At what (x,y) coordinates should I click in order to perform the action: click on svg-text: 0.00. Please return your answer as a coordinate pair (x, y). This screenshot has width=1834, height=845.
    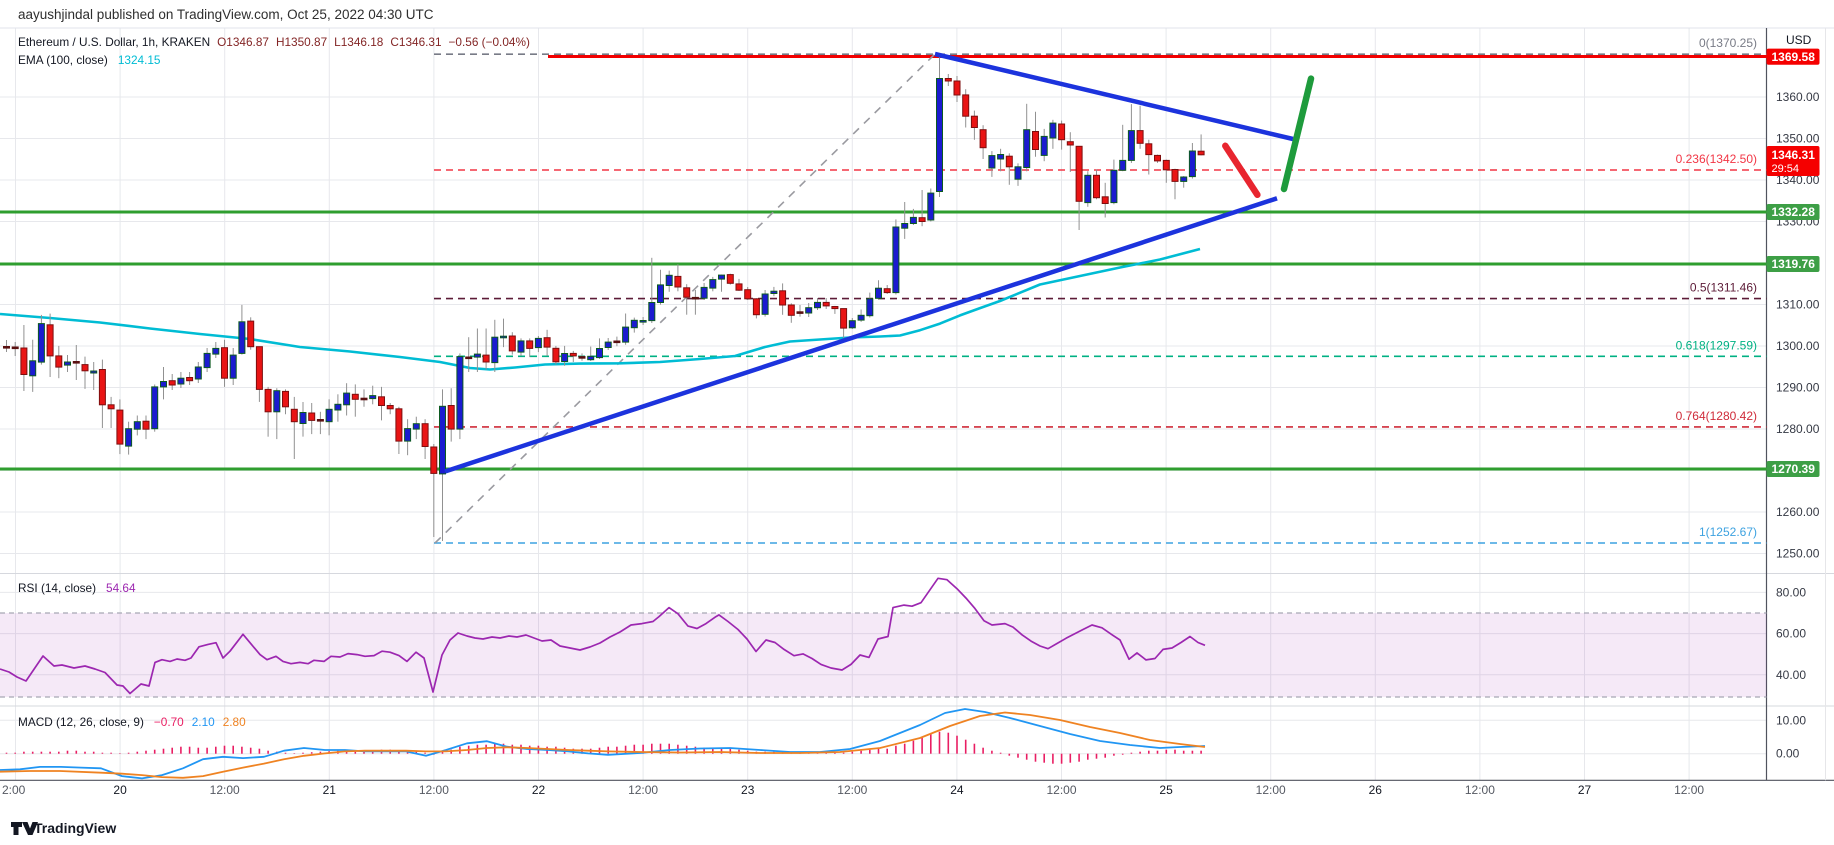
    Looking at the image, I should click on (1788, 754).